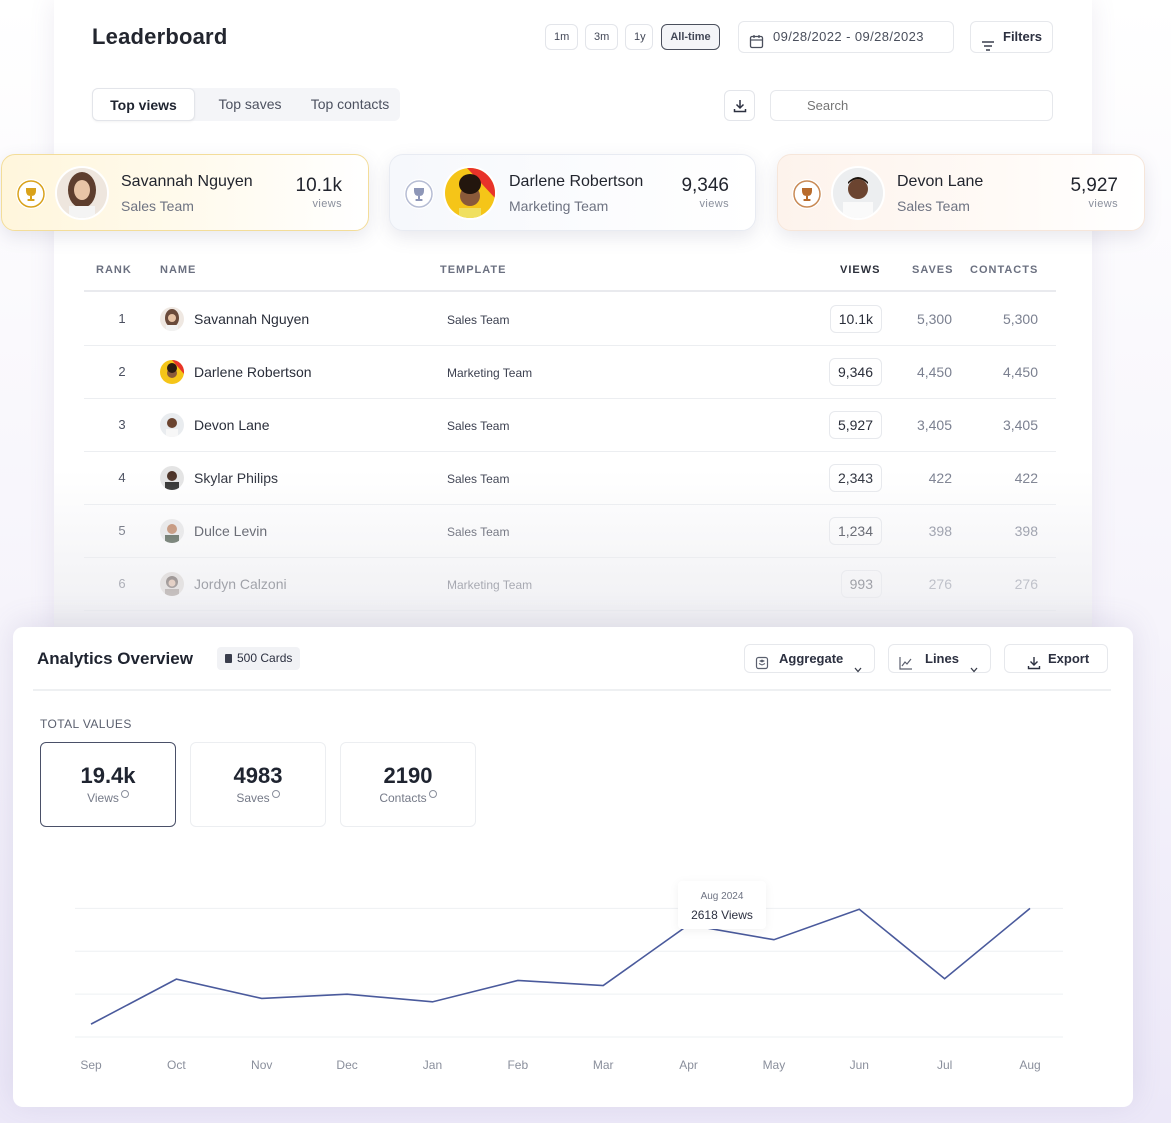 Image resolution: width=1171 pixels, height=1123 pixels. I want to click on views-cell: 993, so click(861, 584).